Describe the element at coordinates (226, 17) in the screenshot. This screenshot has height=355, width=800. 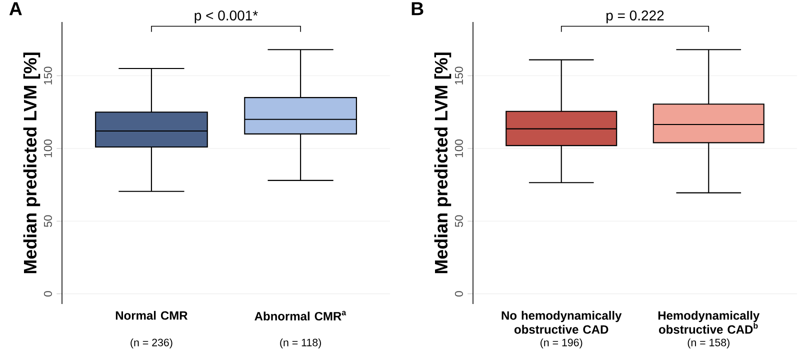
I see `annotation: p < 0.001*` at that location.